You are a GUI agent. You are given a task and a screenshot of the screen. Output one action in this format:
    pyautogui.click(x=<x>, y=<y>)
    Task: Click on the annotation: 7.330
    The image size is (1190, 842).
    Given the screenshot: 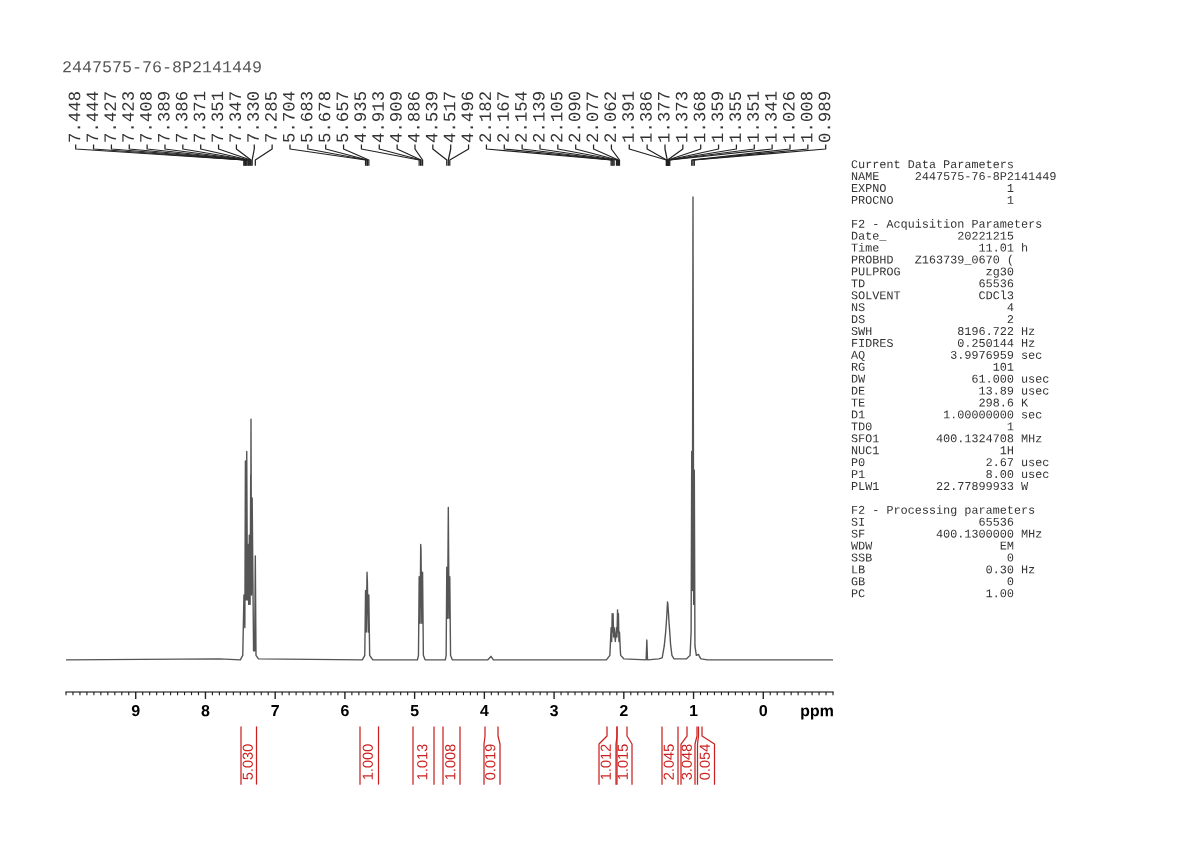 What is the action you would take?
    pyautogui.click(x=253, y=116)
    